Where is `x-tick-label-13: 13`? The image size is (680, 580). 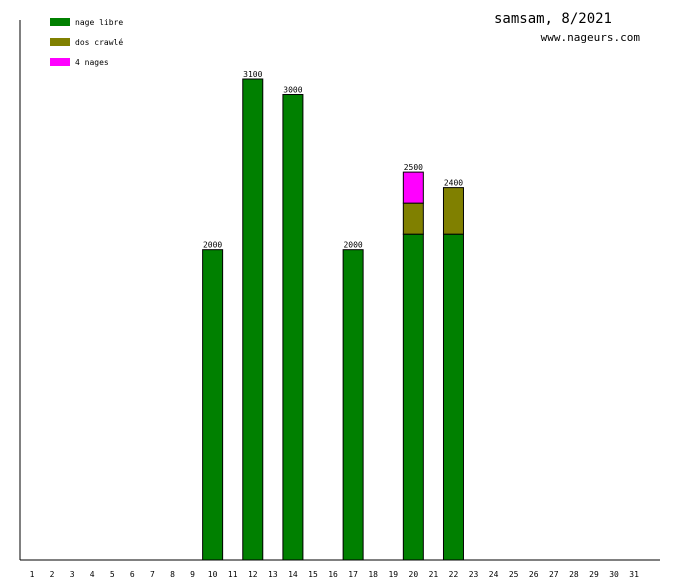 x-tick-label-13: 13 is located at coordinates (273, 574).